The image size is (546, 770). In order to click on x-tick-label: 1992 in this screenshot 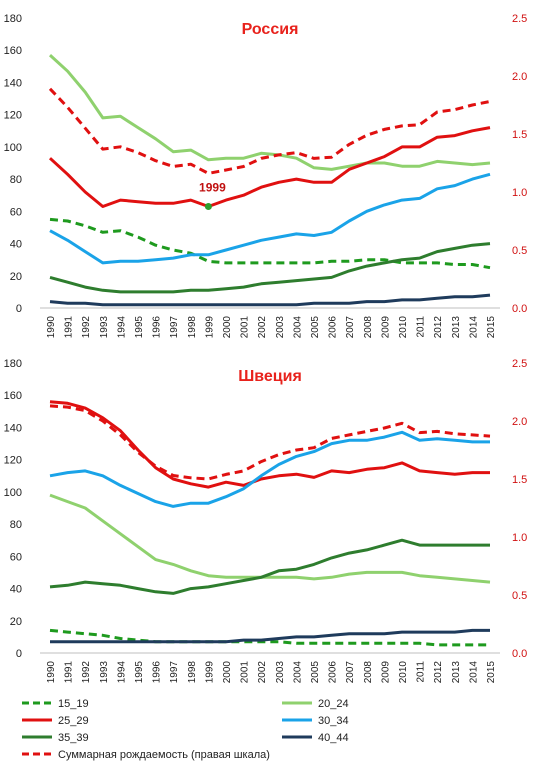, I will do `click(86, 327)`.